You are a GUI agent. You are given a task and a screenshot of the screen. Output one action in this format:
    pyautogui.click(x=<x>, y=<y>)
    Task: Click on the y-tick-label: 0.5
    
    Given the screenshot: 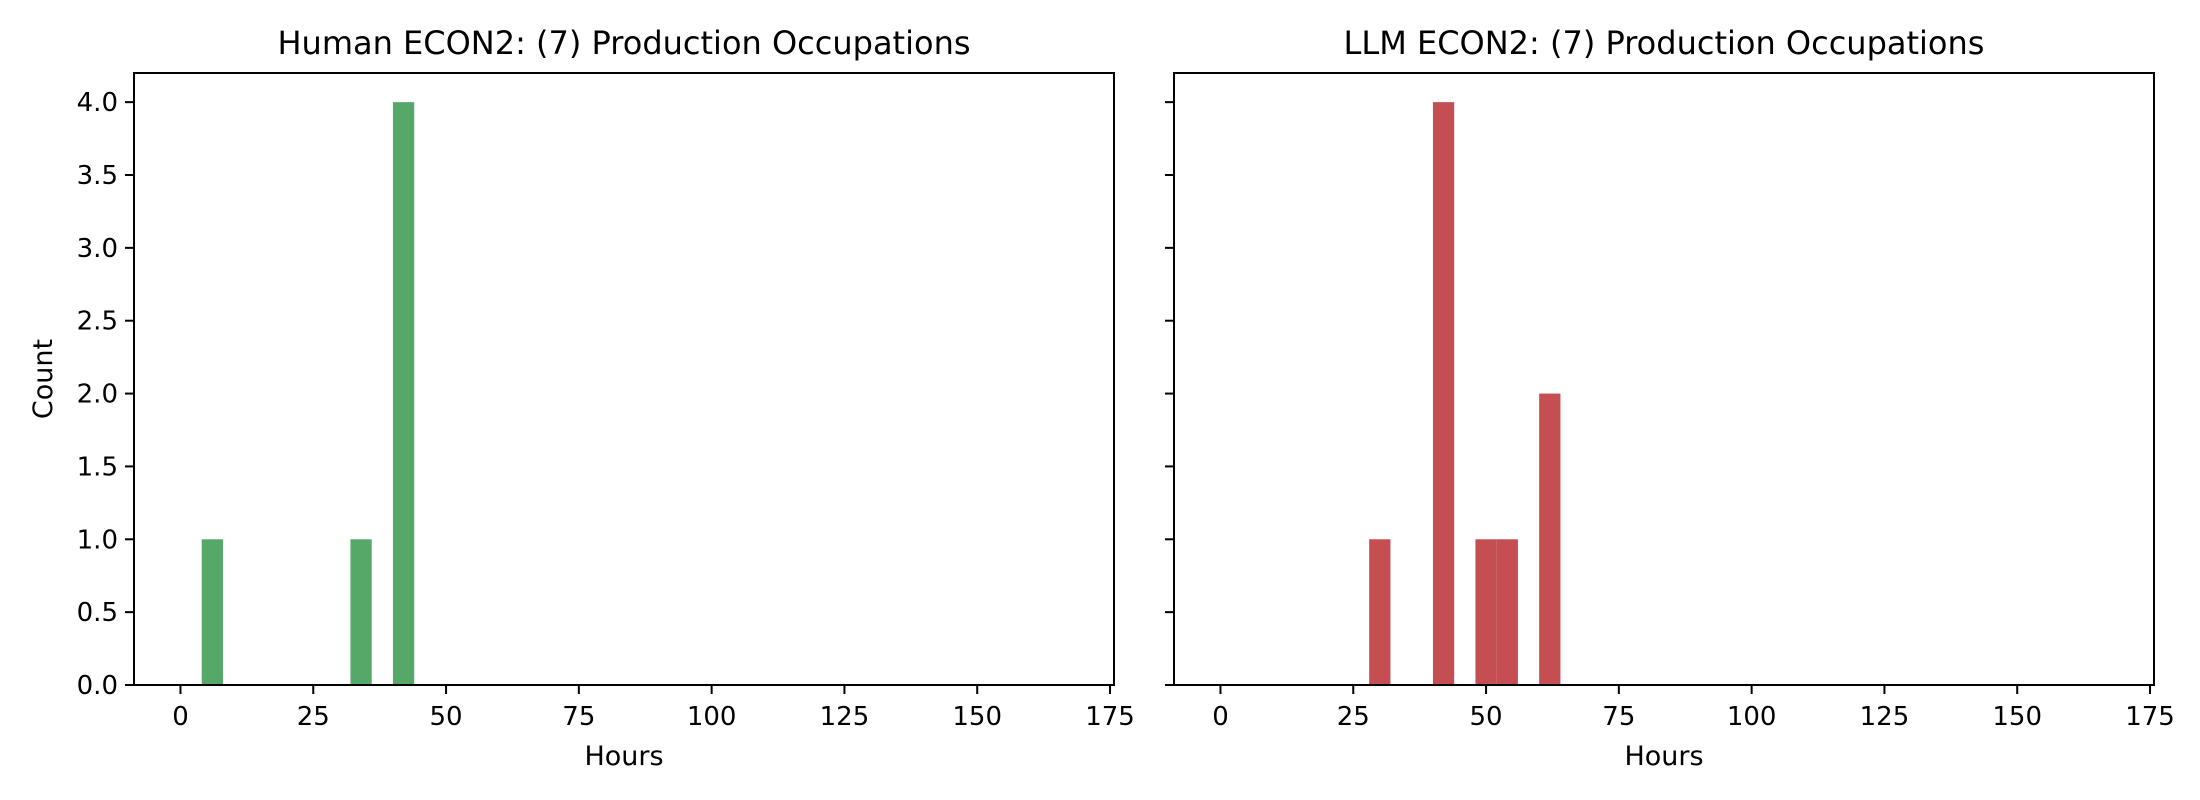 What is the action you would take?
    pyautogui.click(x=97, y=613)
    